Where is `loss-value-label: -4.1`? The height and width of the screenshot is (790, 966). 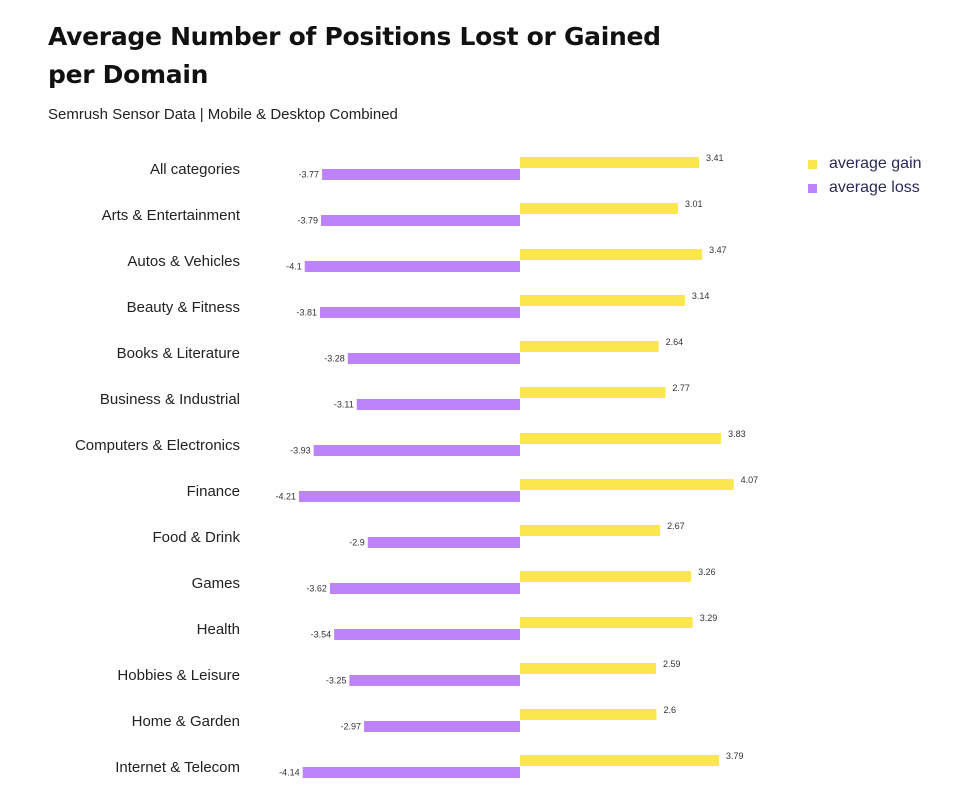
loss-value-label: -4.1 is located at coordinates (294, 267).